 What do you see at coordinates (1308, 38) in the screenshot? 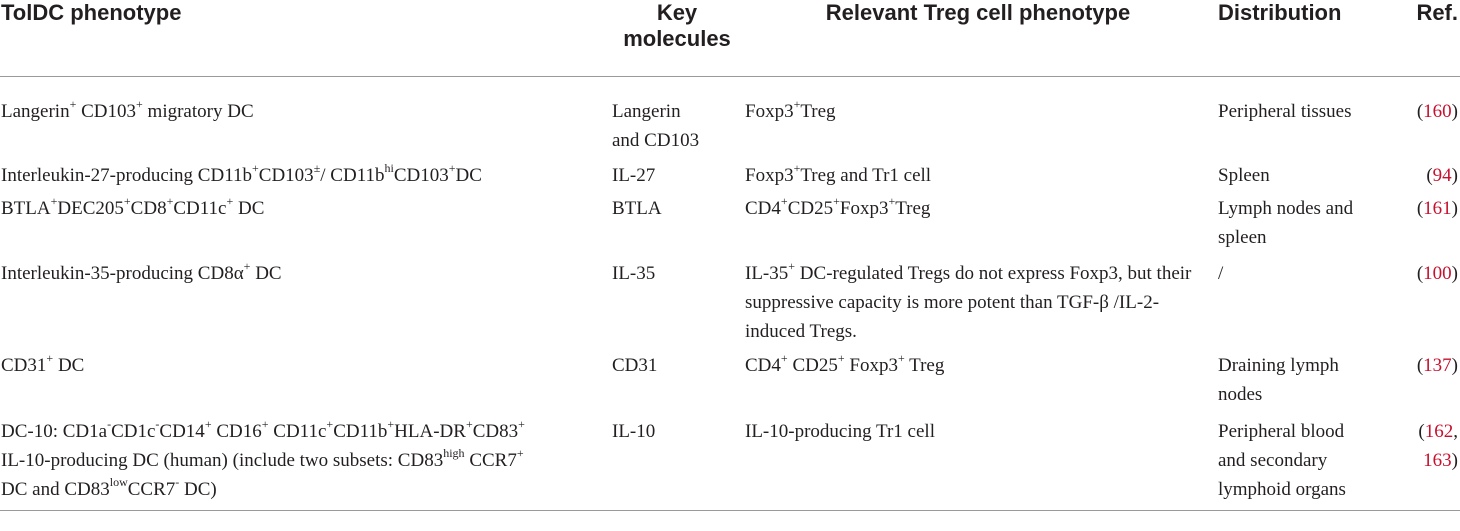
I see `header-distribution: Distribution` at bounding box center [1308, 38].